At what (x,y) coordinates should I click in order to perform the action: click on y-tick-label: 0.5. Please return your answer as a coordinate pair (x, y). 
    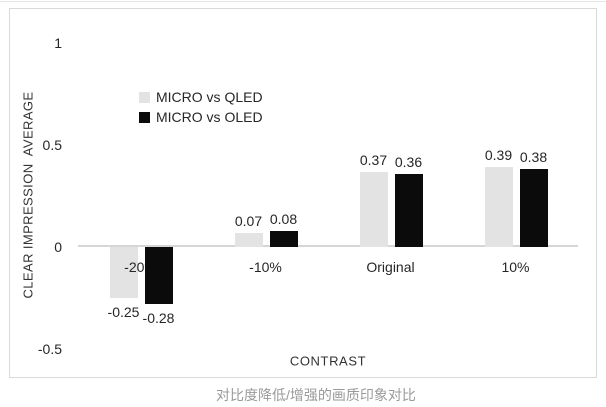
    Looking at the image, I should click on (52, 145).